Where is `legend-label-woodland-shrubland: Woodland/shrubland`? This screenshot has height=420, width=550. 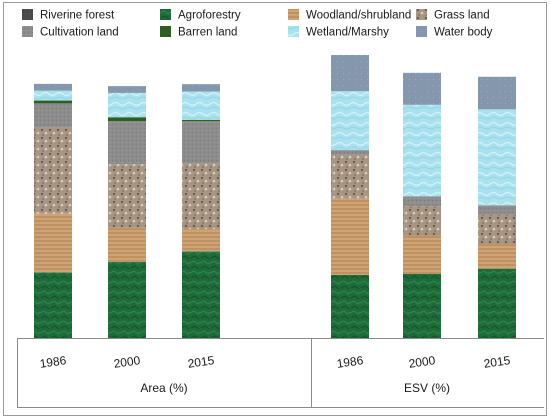
legend-label-woodland-shrubland: Woodland/shrubland is located at coordinates (358, 16).